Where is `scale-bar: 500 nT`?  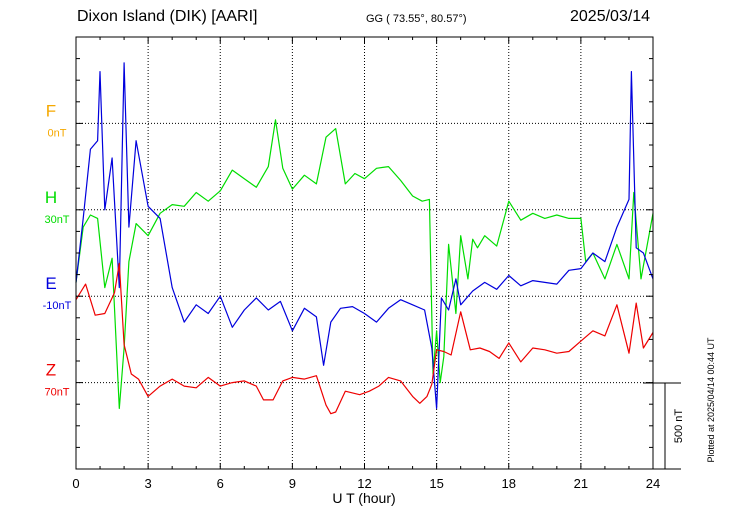
scale-bar: 500 nT is located at coordinates (664, 426).